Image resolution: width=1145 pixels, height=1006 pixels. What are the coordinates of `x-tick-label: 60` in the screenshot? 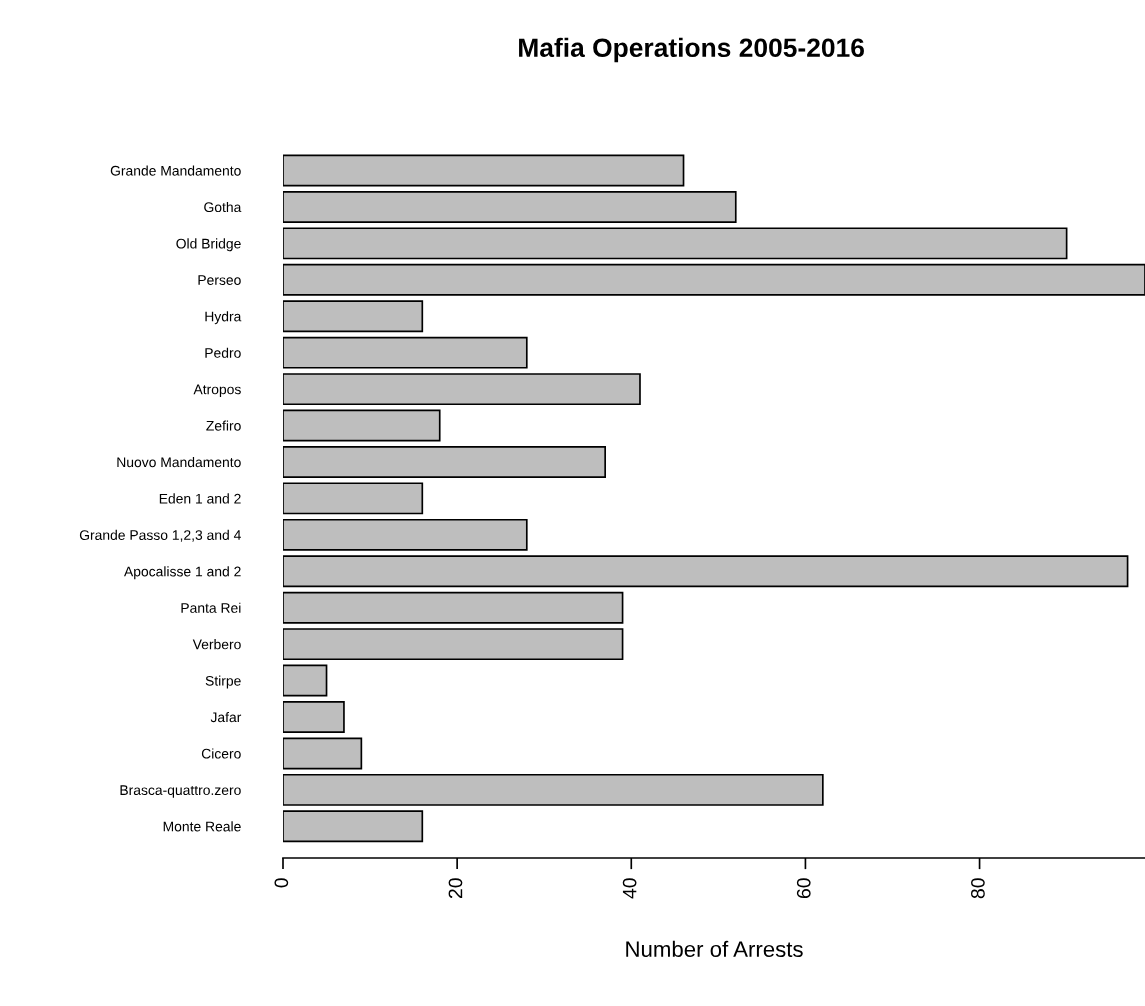 It's located at (803, 888).